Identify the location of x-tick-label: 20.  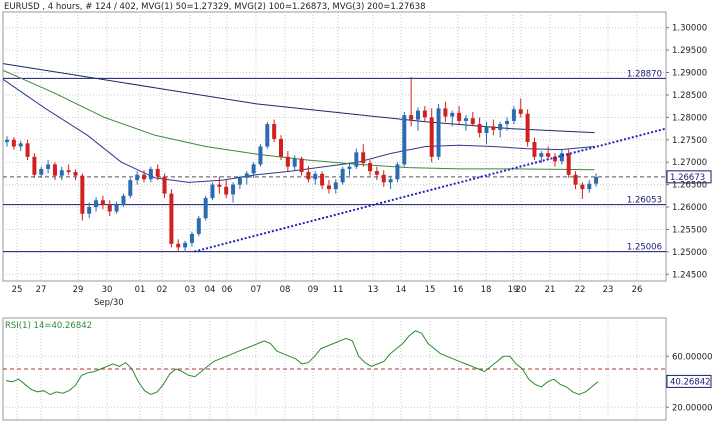
(521, 290).